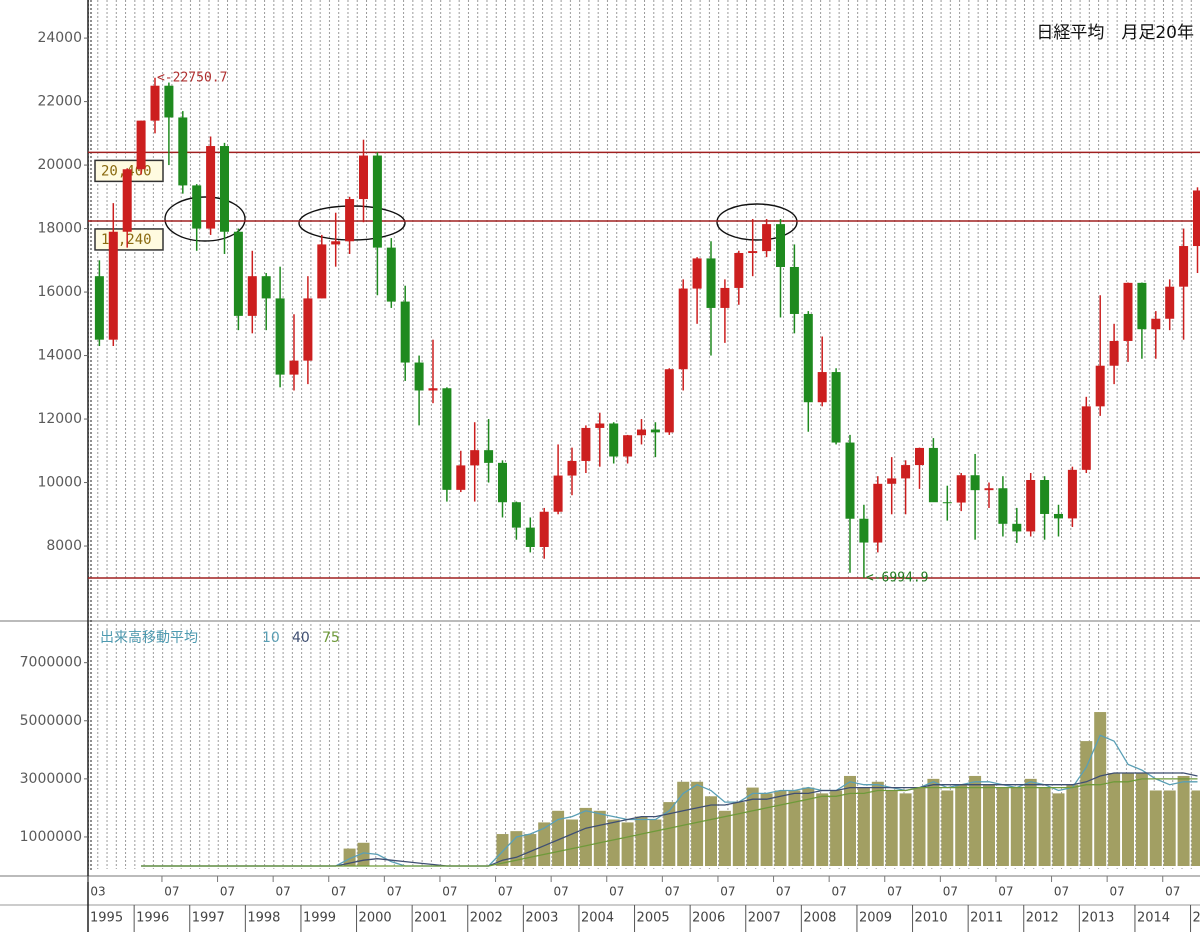 This screenshot has width=1200, height=932. Describe the element at coordinates (106, 918) in the screenshot. I see `x-tick-label: 1995` at that location.